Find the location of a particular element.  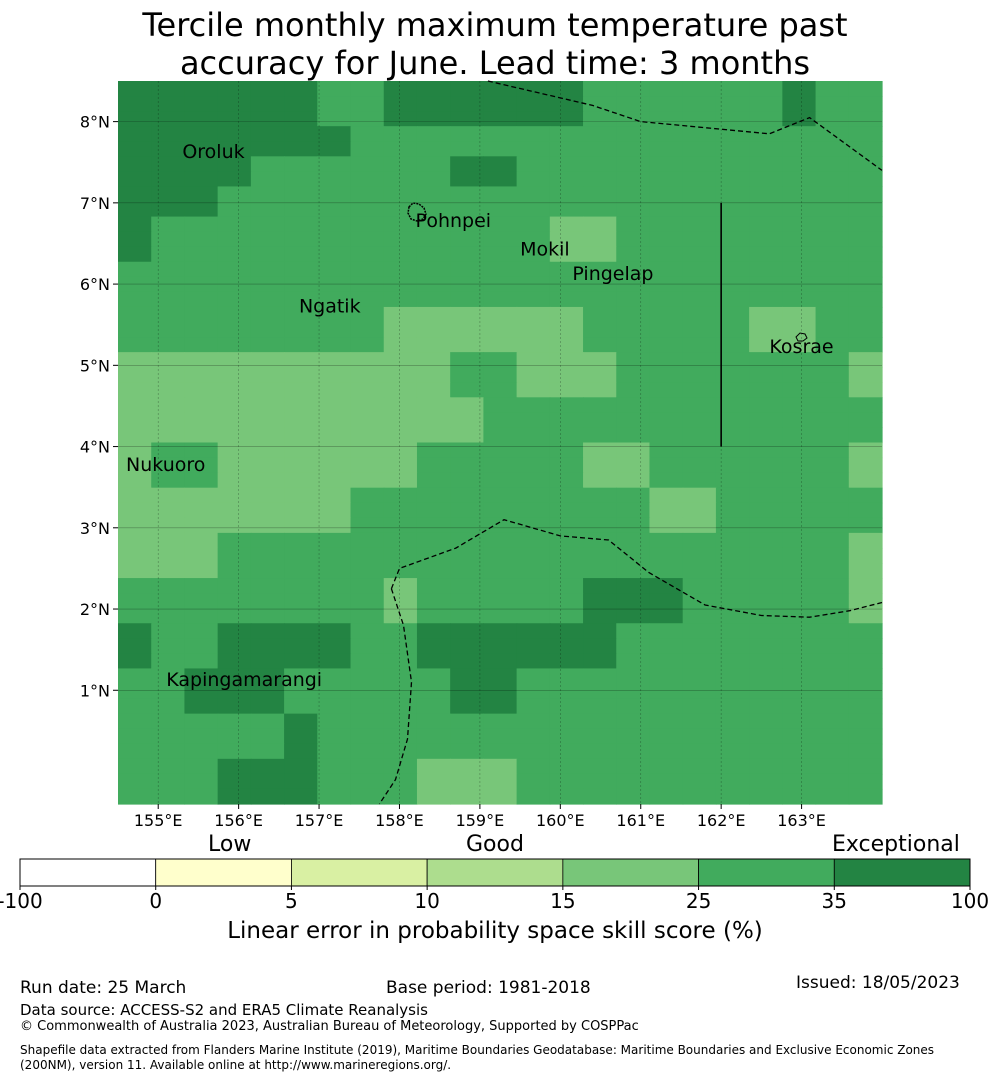

colorbar-segment is located at coordinates (223, 872).